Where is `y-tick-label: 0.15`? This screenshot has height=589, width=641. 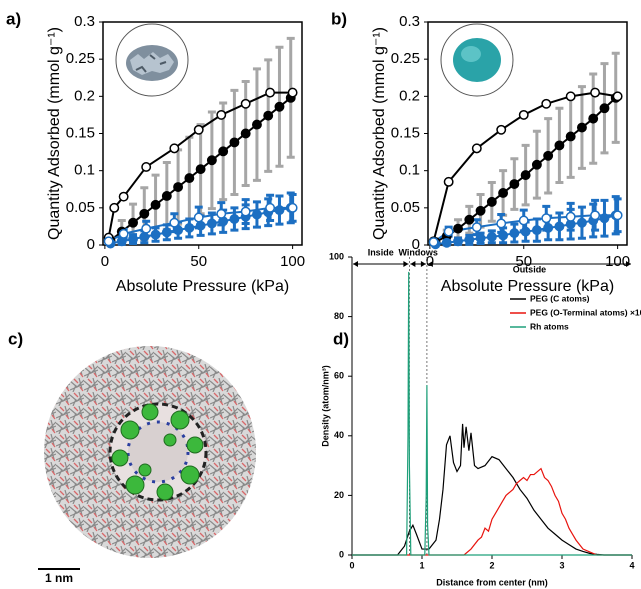 y-tick-label: 0.15 is located at coordinates (405, 132).